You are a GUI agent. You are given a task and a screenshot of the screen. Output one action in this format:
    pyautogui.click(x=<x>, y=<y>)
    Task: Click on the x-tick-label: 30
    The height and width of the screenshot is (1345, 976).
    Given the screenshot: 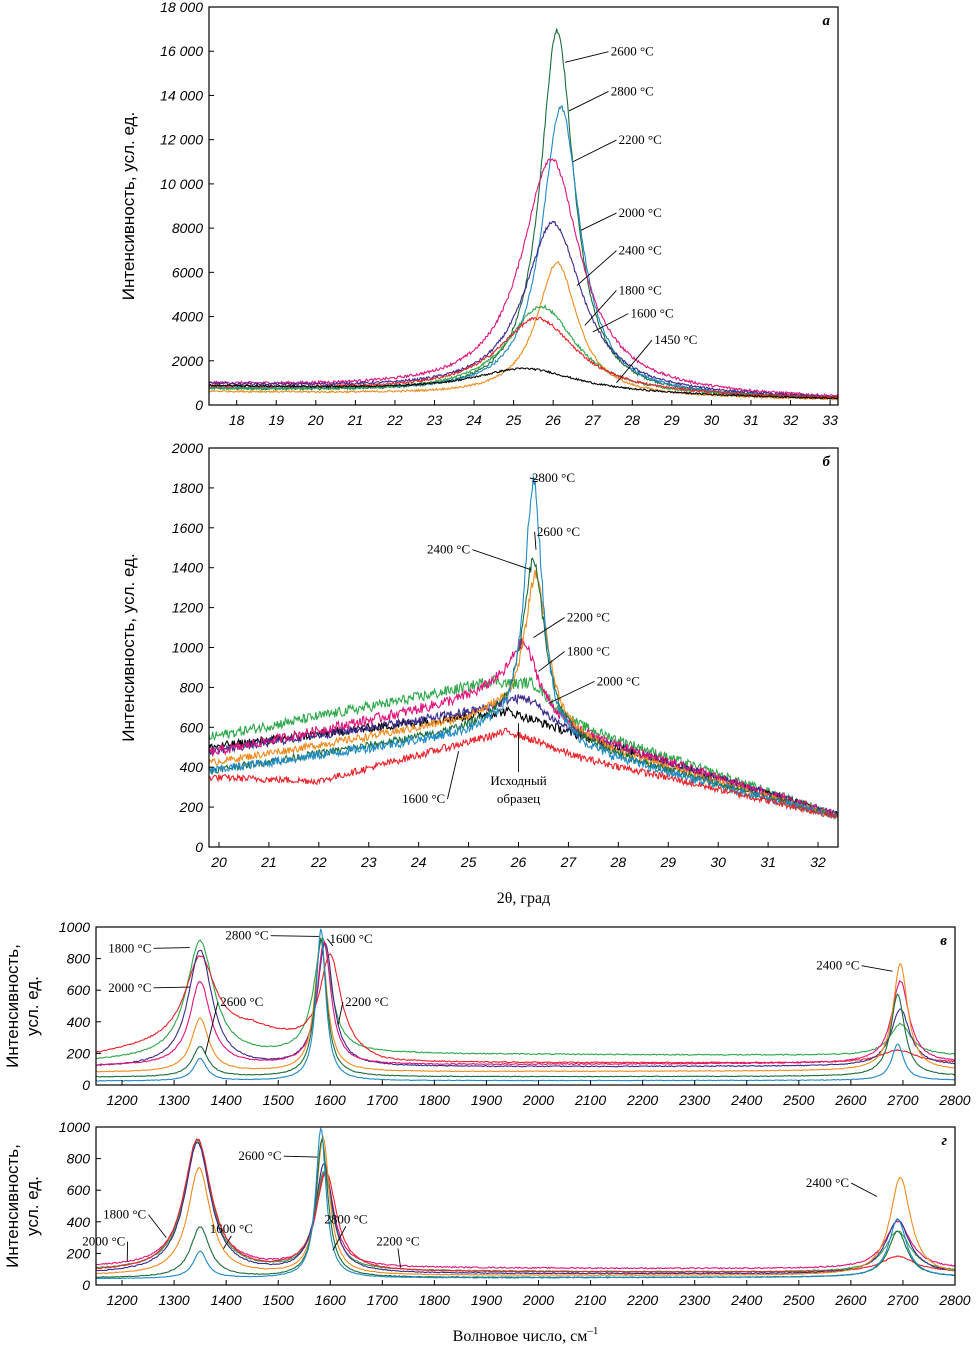 What is the action you would take?
    pyautogui.click(x=712, y=420)
    